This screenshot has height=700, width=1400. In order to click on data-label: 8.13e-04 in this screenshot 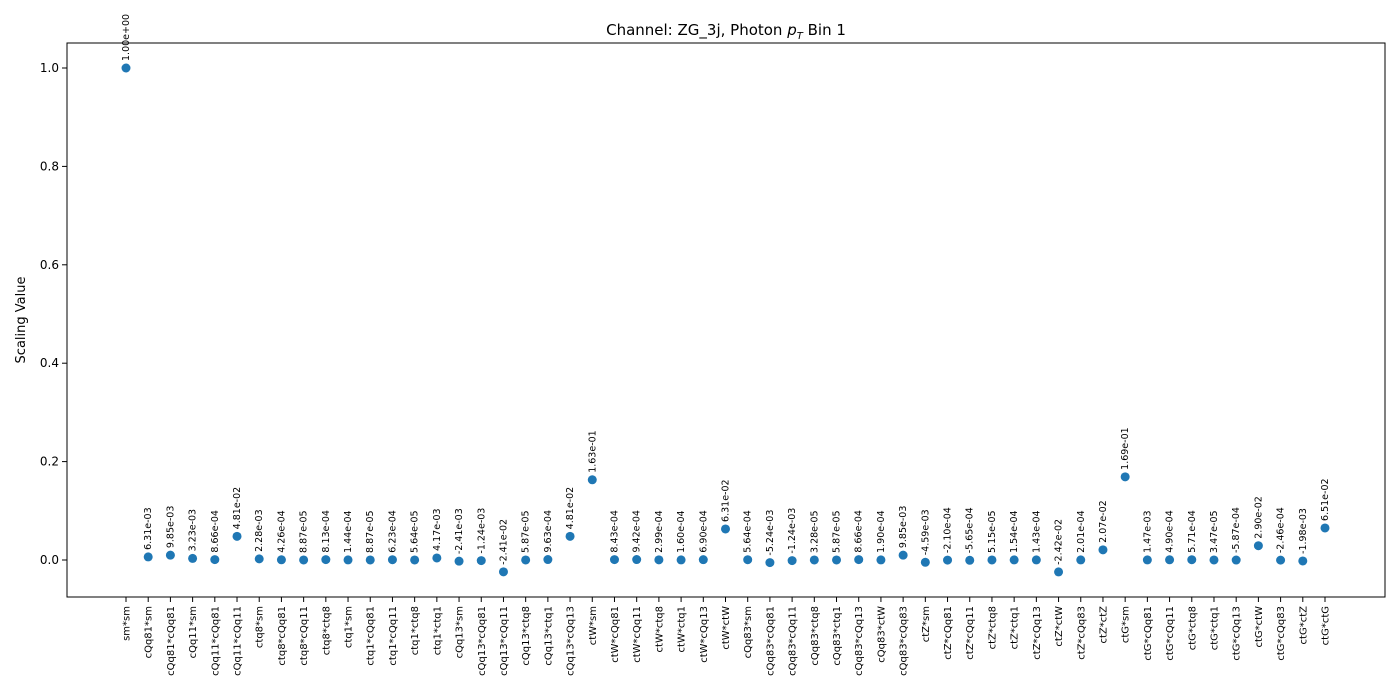, I will do `click(326, 531)`.